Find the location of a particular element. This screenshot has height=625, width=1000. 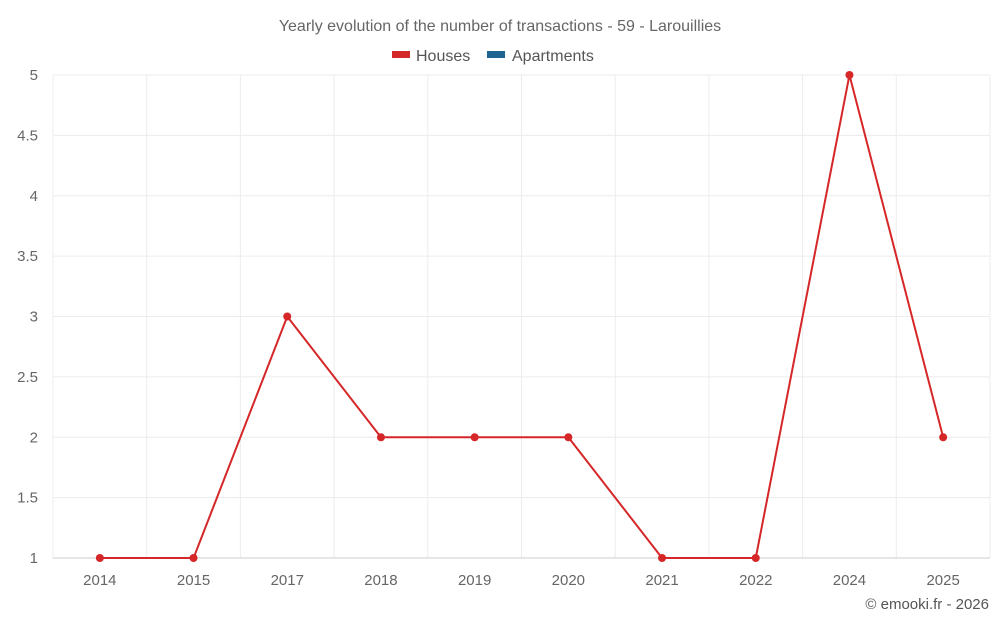

x-tick-label: 2015 is located at coordinates (193, 580).